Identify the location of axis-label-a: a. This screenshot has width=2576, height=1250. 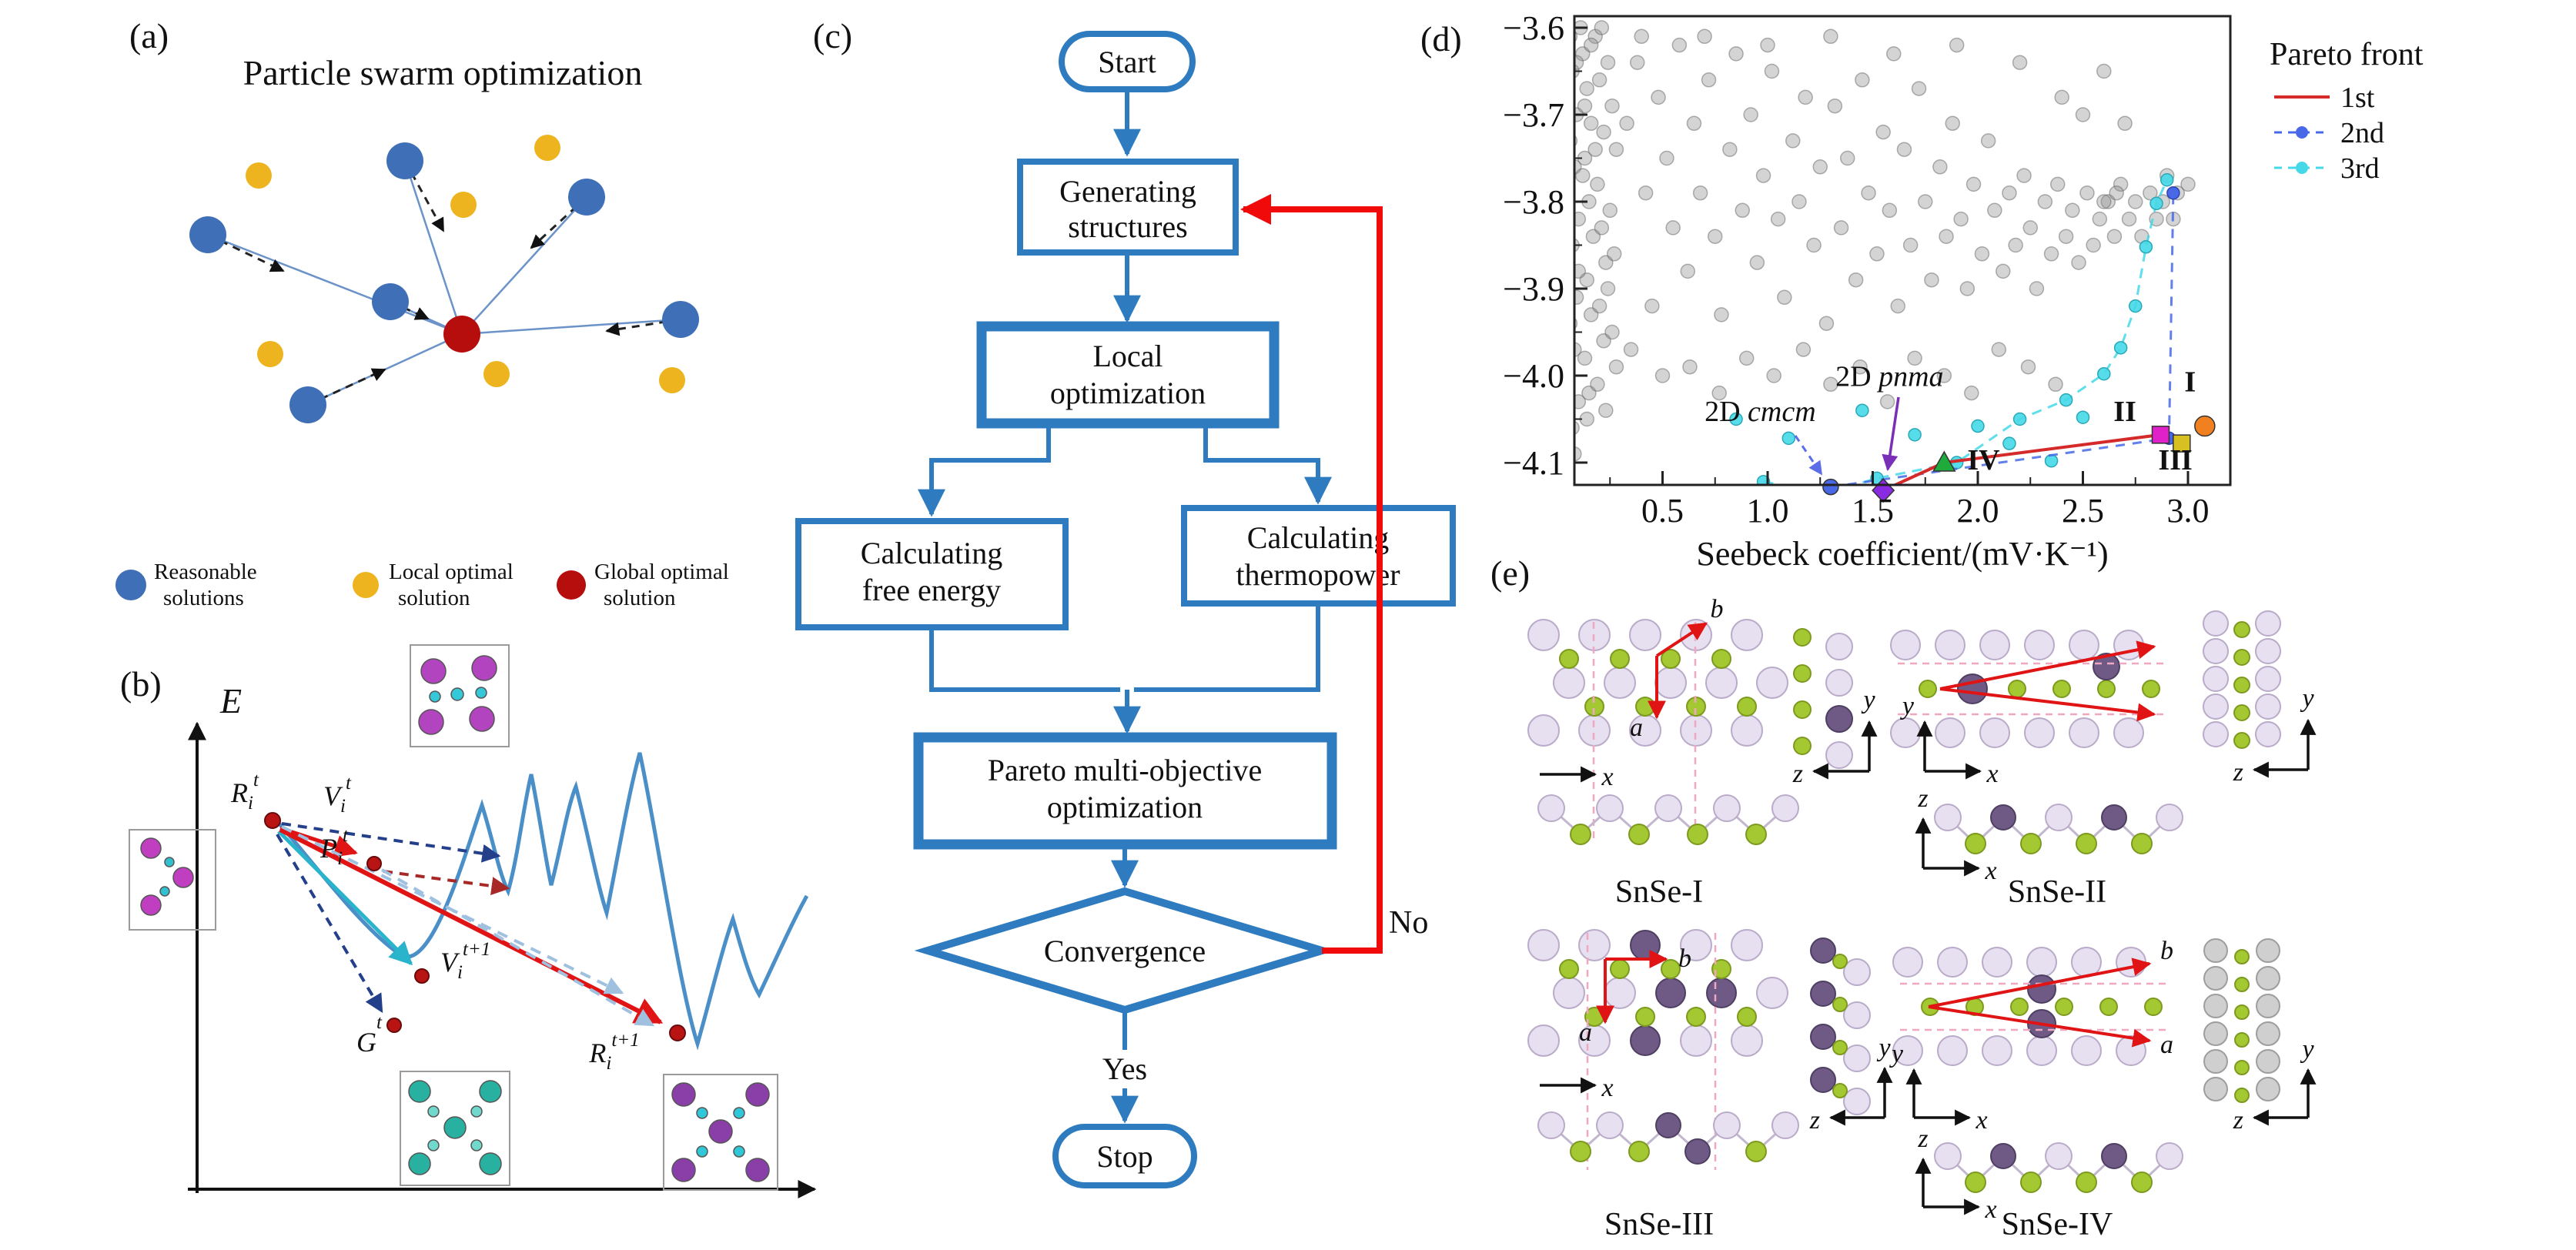
(1586, 1032).